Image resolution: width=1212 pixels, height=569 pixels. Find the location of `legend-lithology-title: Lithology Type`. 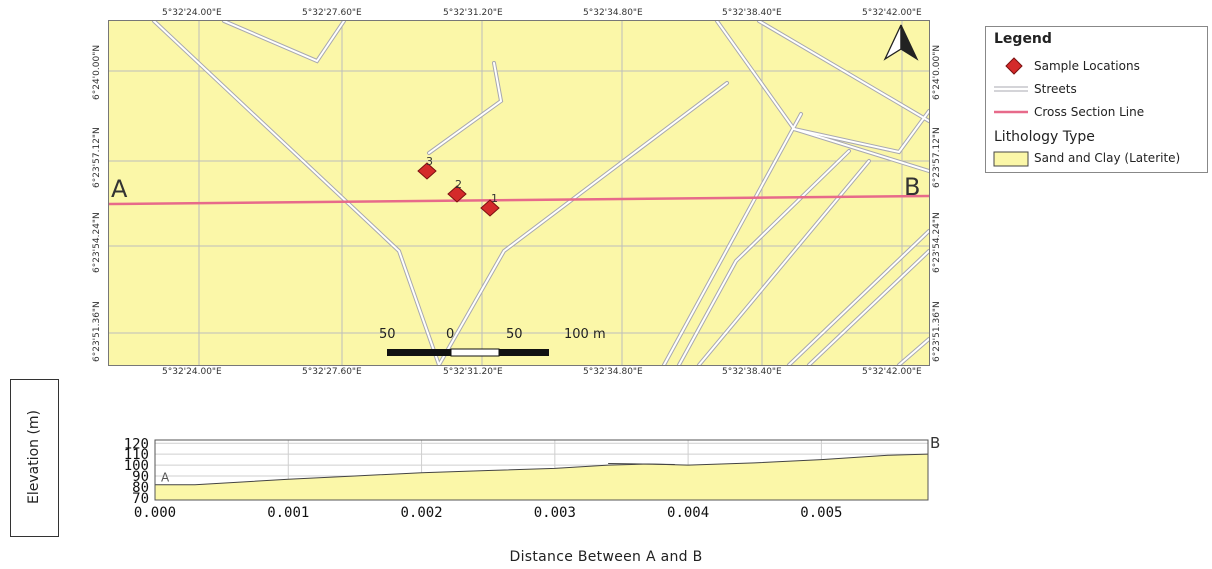

legend-lithology-title: Lithology Type is located at coordinates (1044, 137).